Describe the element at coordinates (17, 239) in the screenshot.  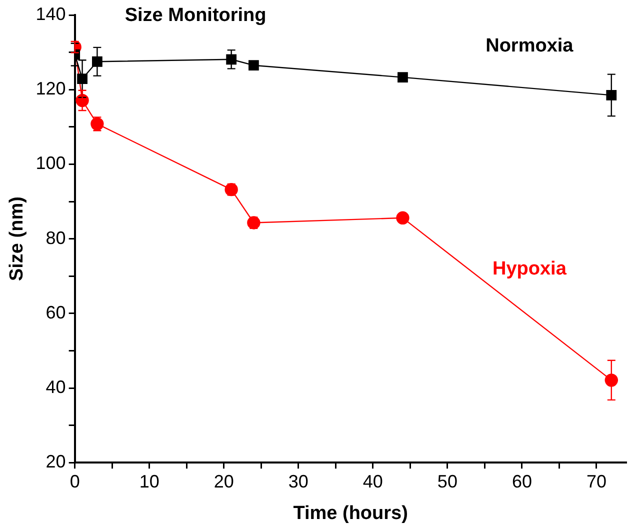
I see `y-axis-title: Size (nm)` at that location.